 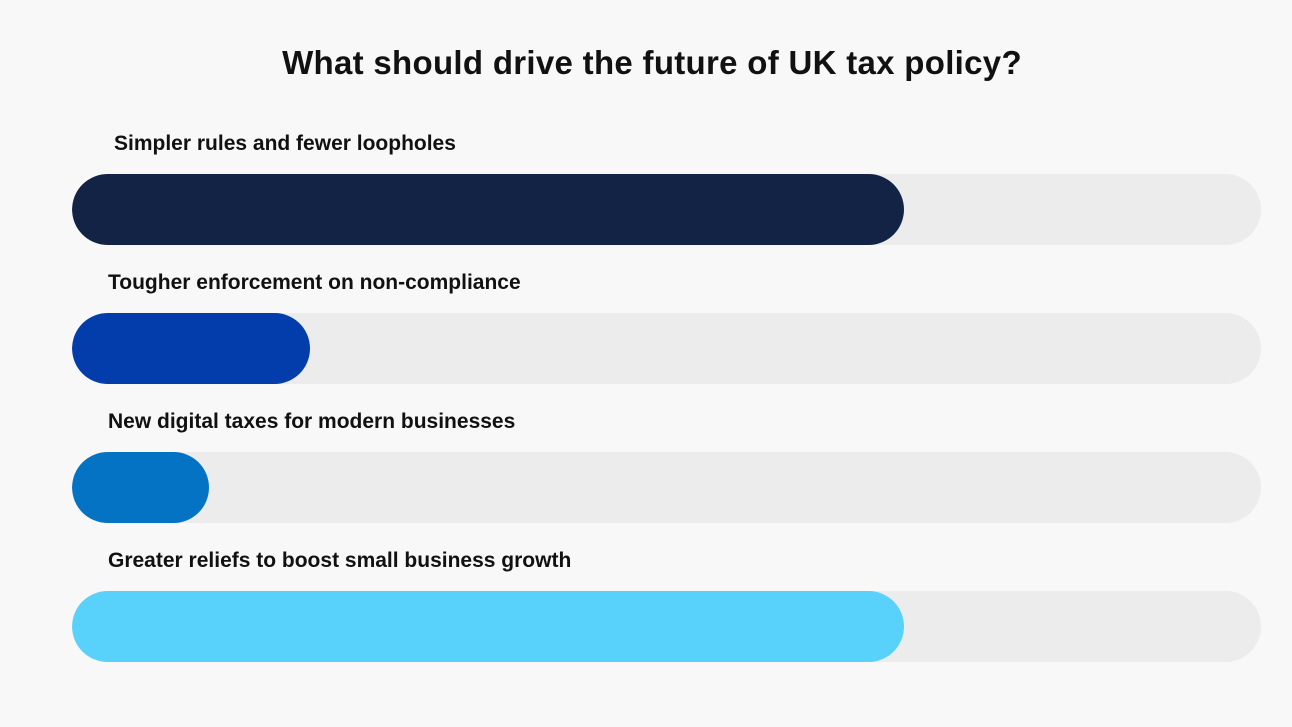 What do you see at coordinates (314, 282) in the screenshot?
I see `poll-option-label: Tougher enforcement on non-compliance` at bounding box center [314, 282].